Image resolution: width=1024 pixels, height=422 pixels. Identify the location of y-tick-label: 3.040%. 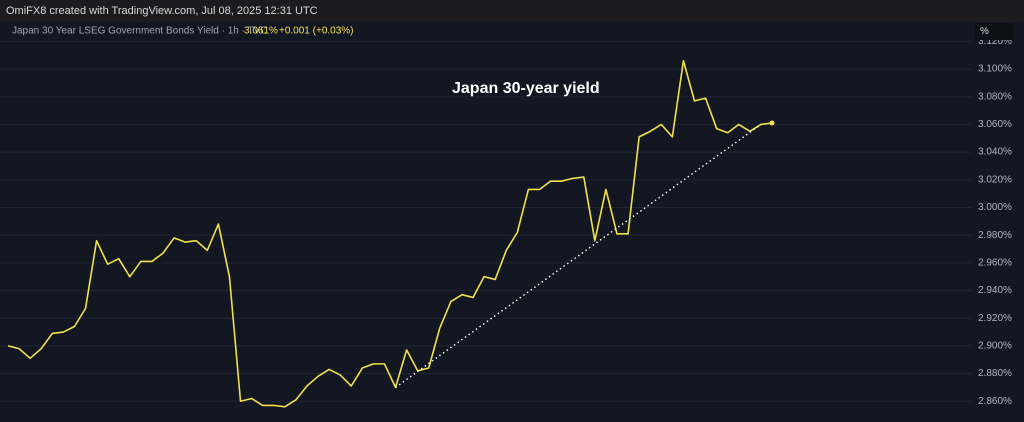
(995, 152).